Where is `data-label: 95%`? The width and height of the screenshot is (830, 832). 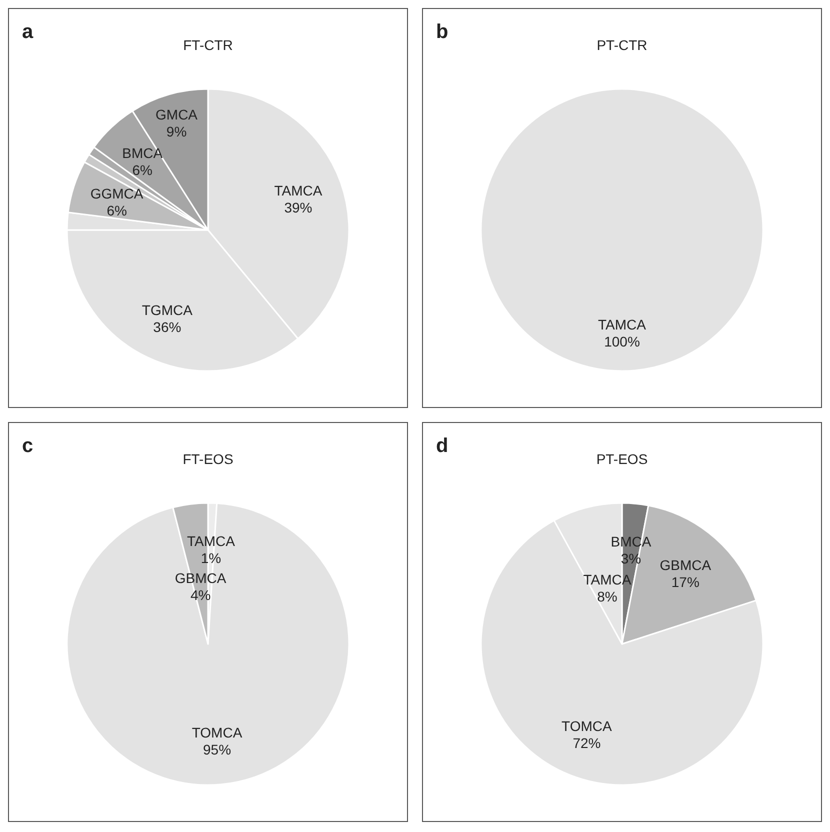 data-label: 95% is located at coordinates (217, 749).